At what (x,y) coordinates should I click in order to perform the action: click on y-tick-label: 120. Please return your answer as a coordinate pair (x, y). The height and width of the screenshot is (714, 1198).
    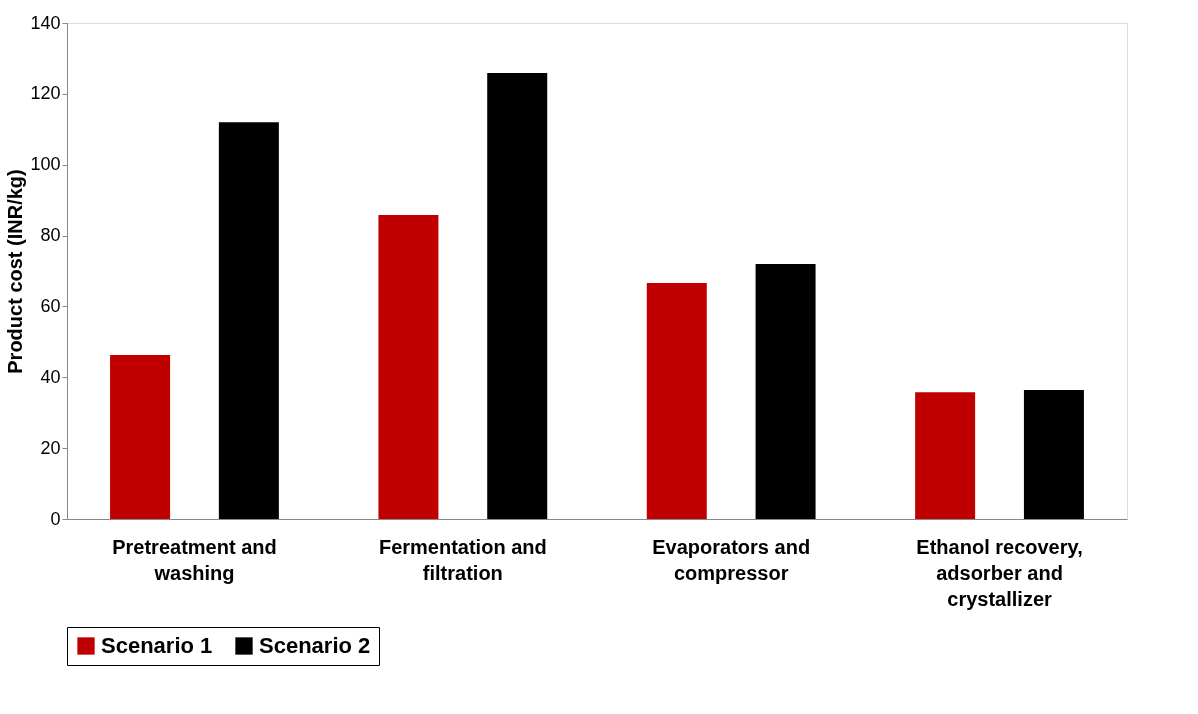
    Looking at the image, I should click on (45, 93).